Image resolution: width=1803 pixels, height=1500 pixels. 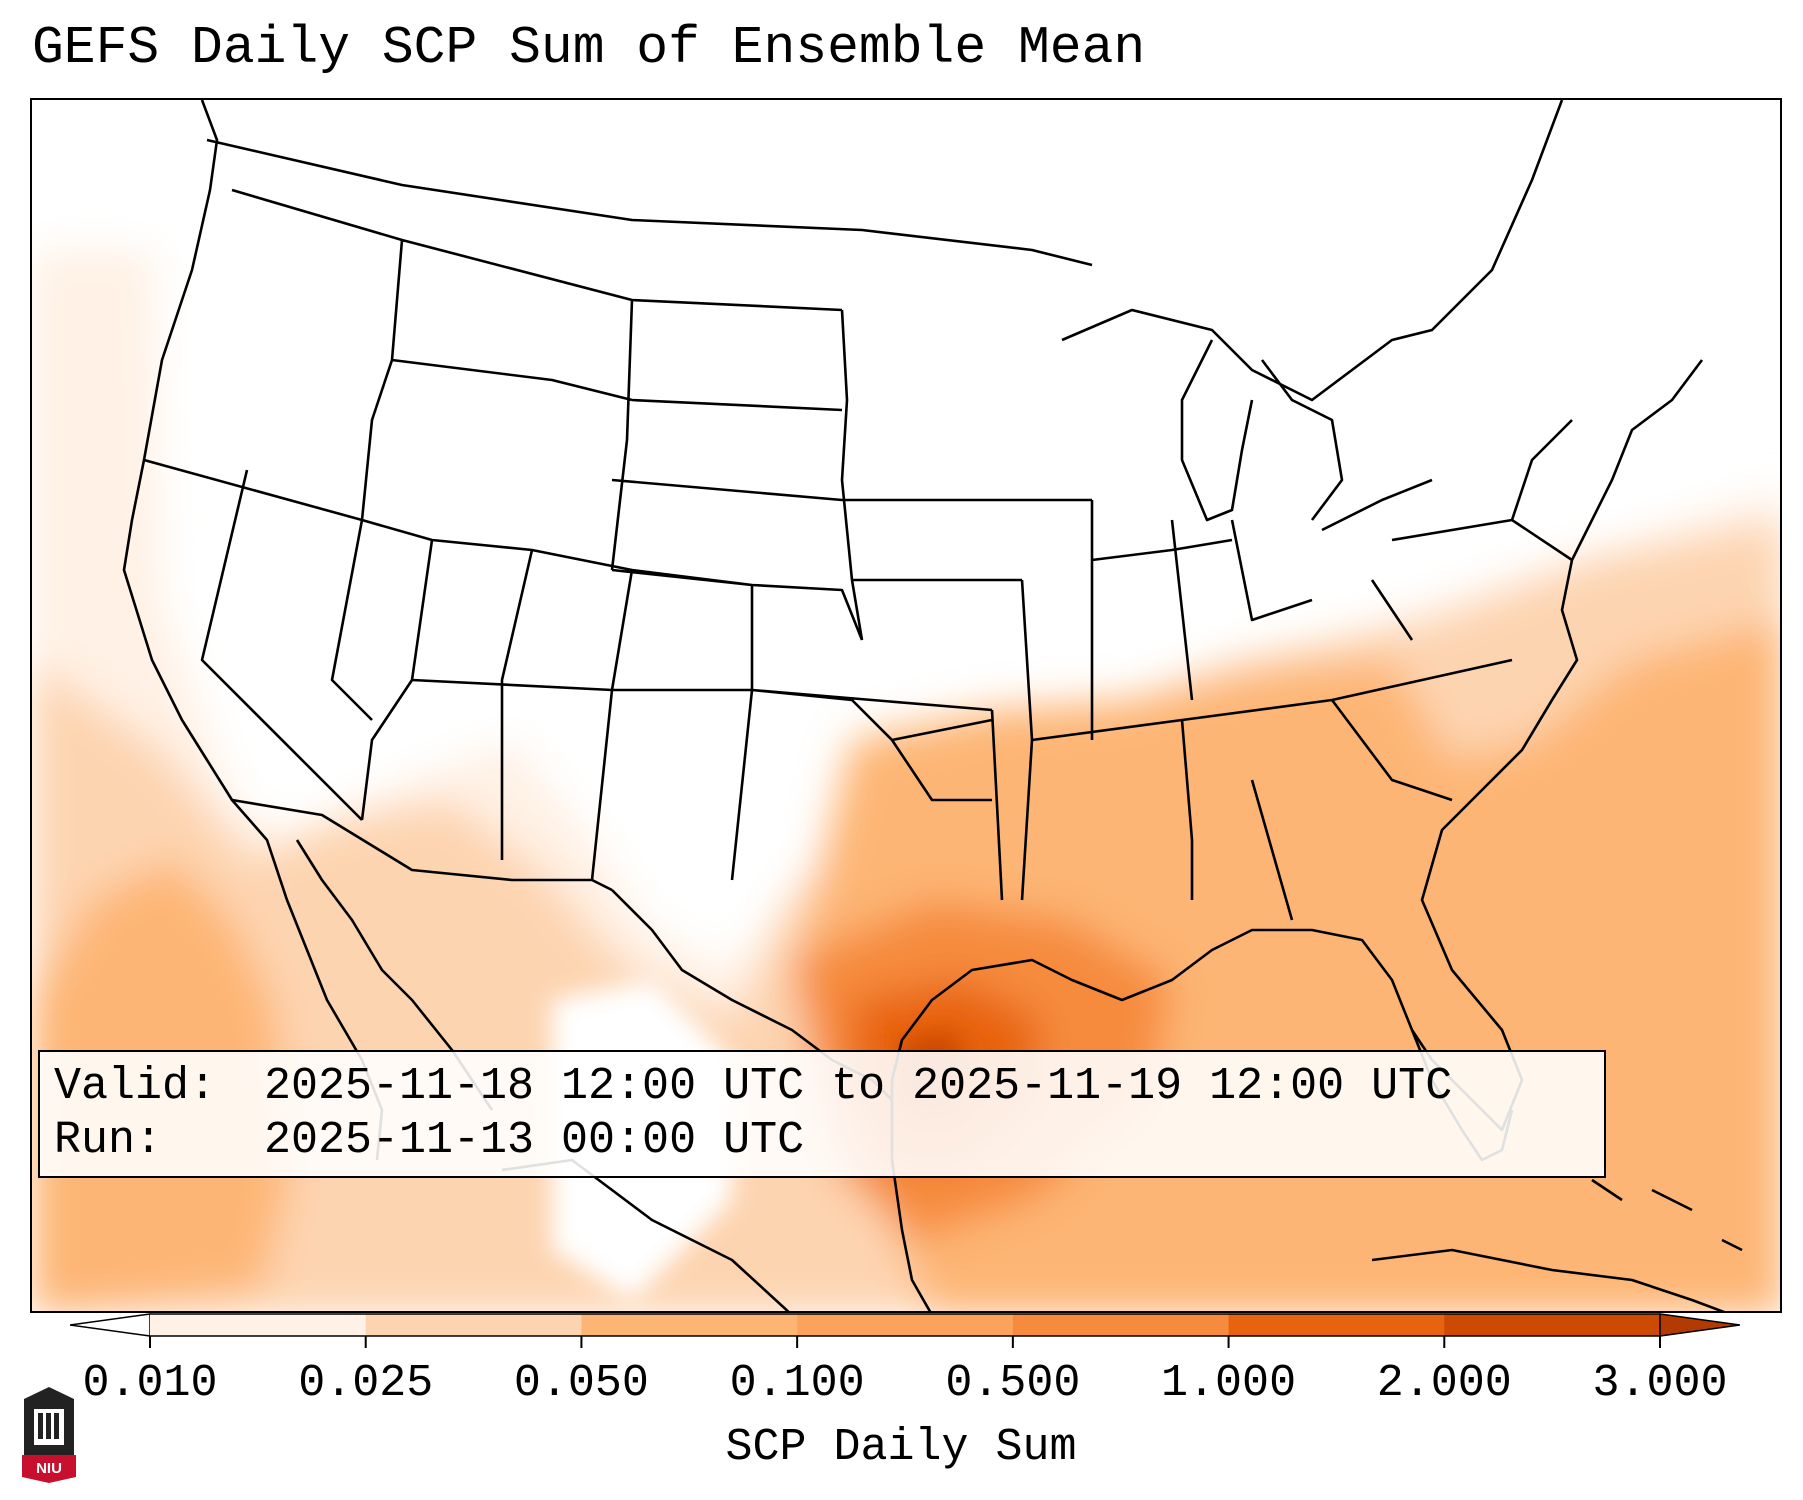 I want to click on run-line: Run: 2025-11-13 00:00 UTC, so click(x=822, y=1141).